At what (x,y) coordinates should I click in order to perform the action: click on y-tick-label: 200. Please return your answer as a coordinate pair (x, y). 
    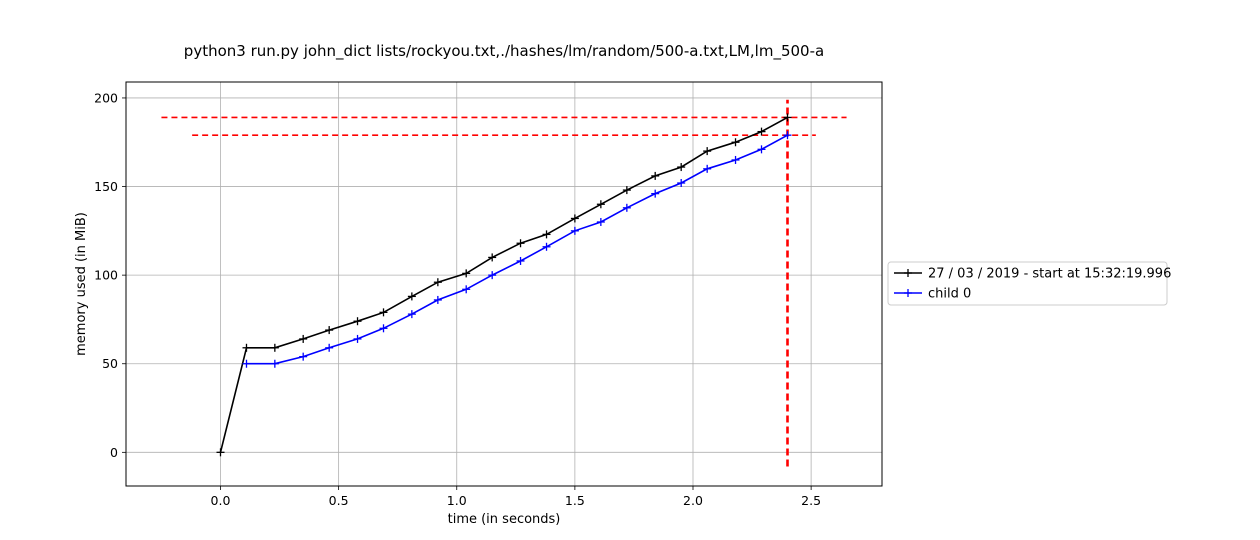
    Looking at the image, I should click on (106, 97).